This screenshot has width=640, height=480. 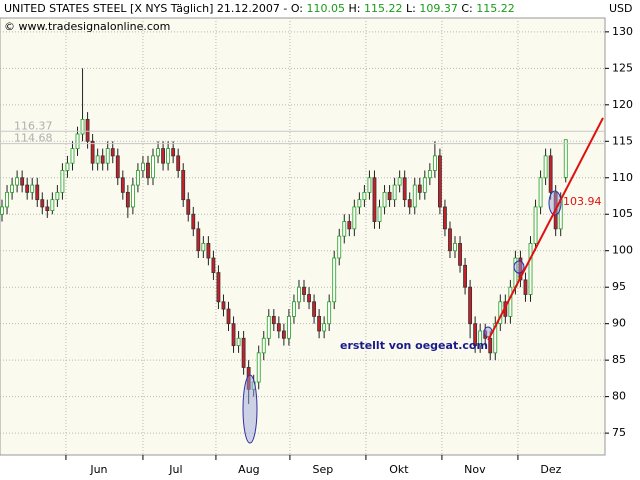 What do you see at coordinates (438, 8) in the screenshot?
I see `ohlc-value: 109.37` at bounding box center [438, 8].